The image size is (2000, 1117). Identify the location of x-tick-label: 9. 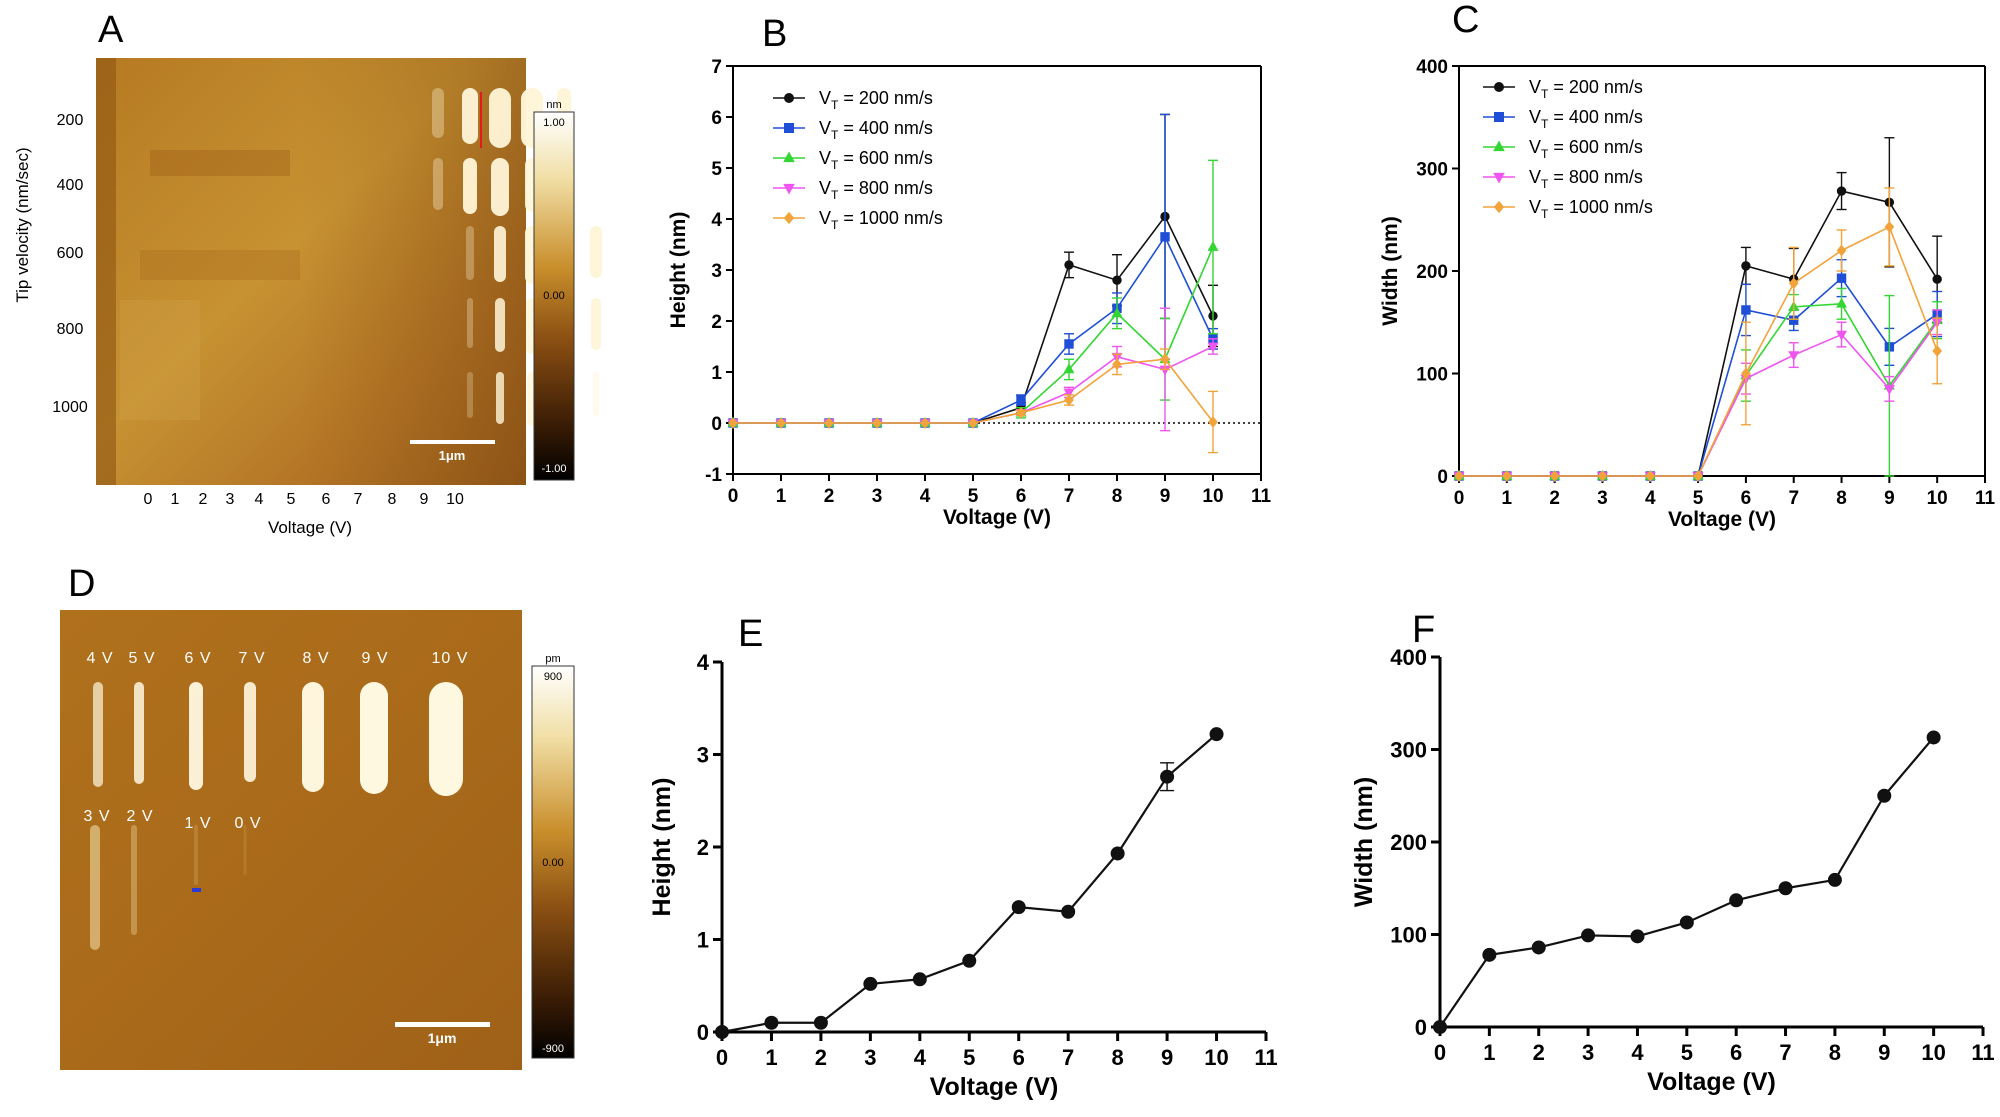
(1165, 496).